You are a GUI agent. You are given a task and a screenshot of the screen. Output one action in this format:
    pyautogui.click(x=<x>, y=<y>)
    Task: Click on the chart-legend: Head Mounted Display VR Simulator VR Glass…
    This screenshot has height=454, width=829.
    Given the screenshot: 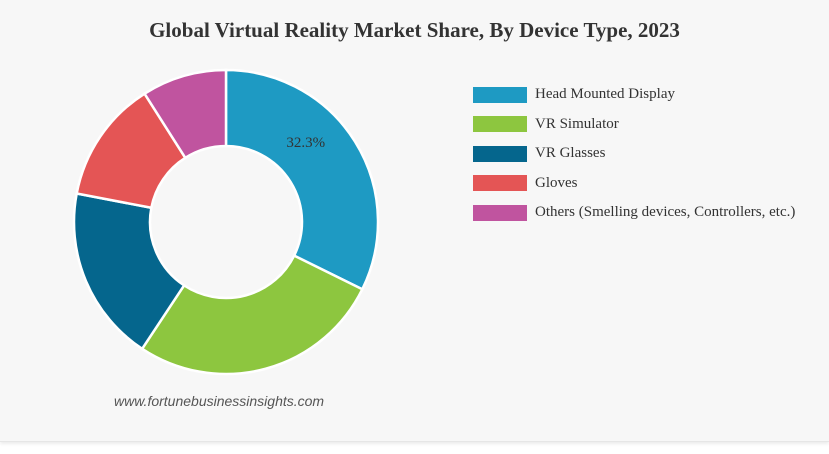 What is the action you would take?
    pyautogui.click(x=634, y=154)
    